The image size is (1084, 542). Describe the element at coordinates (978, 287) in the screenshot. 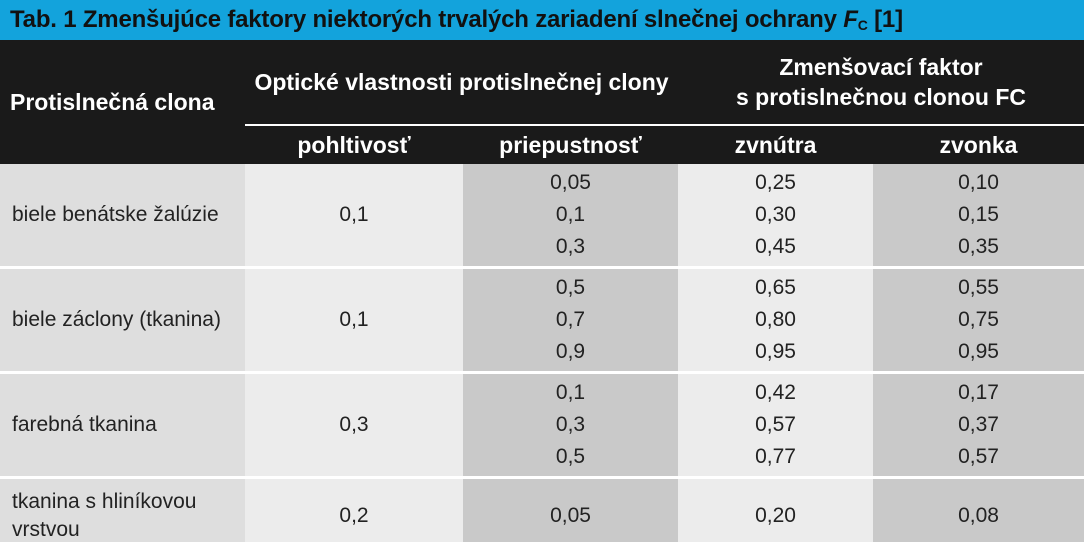

I see `outside-value: 0,55` at that location.